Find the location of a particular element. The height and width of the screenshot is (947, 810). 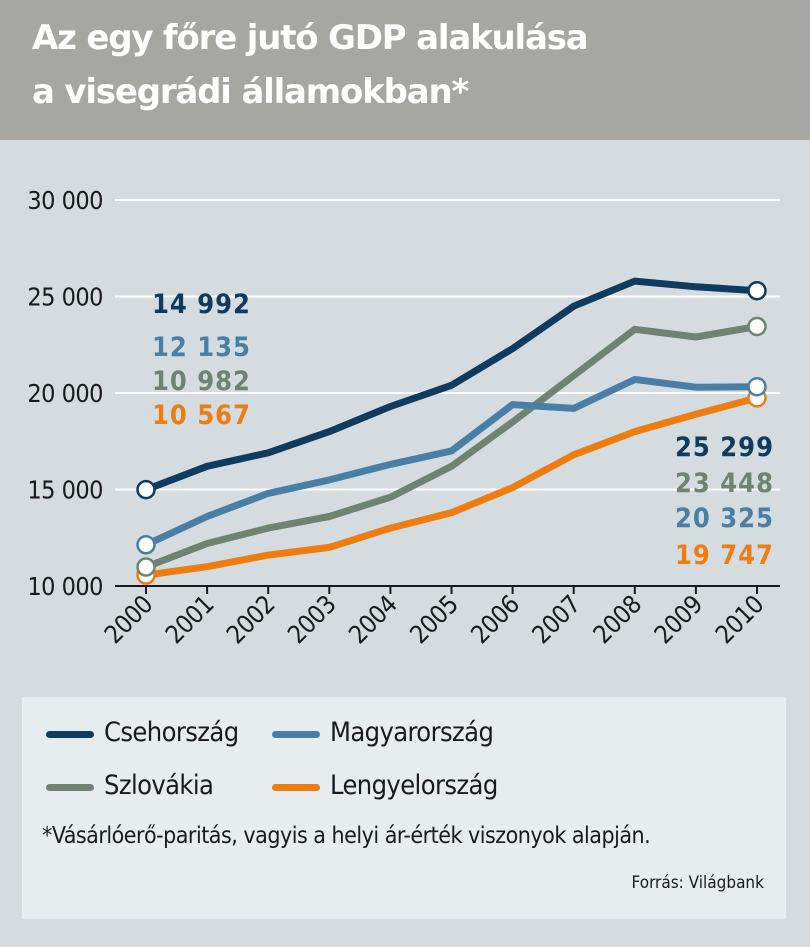

y-tick-label: 25 000 is located at coordinates (65, 297).